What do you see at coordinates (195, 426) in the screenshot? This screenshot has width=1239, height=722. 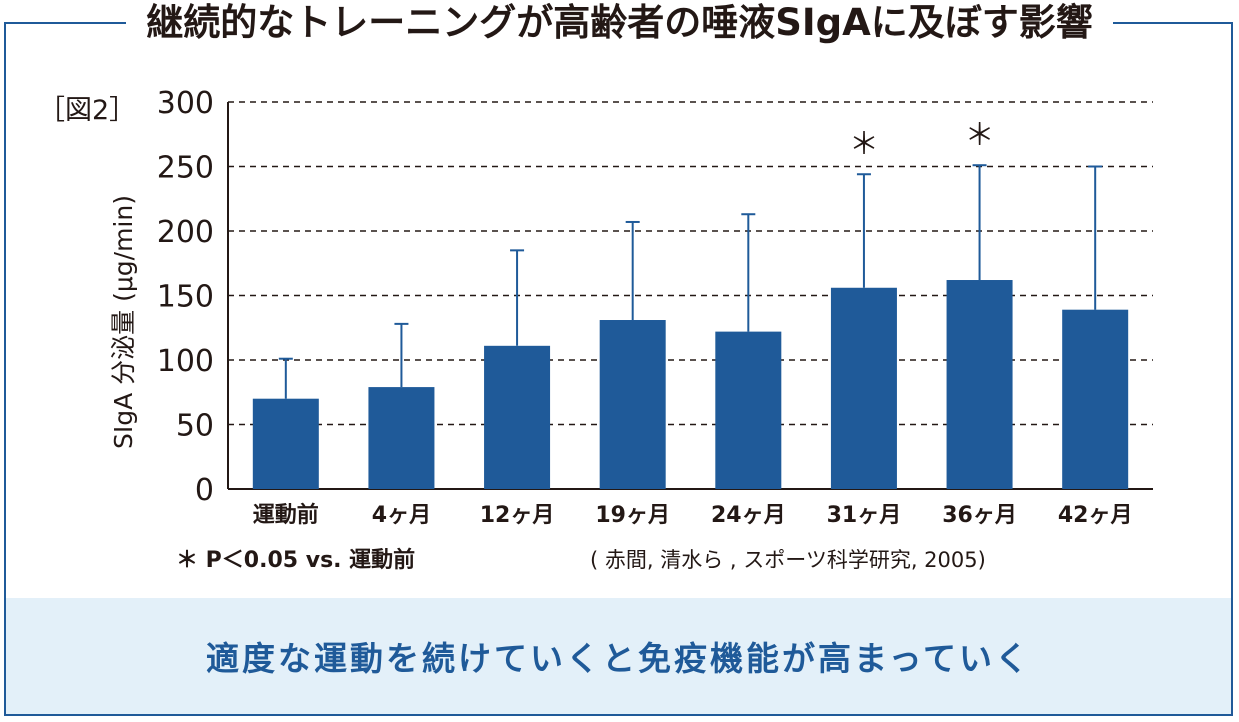 I see `y-tick-label: 50` at bounding box center [195, 426].